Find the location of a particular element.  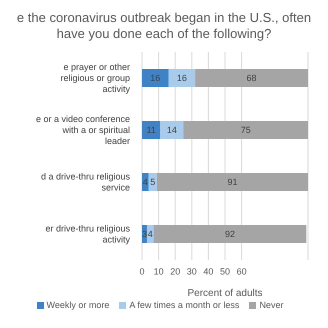

data-label: 91 is located at coordinates (232, 182).